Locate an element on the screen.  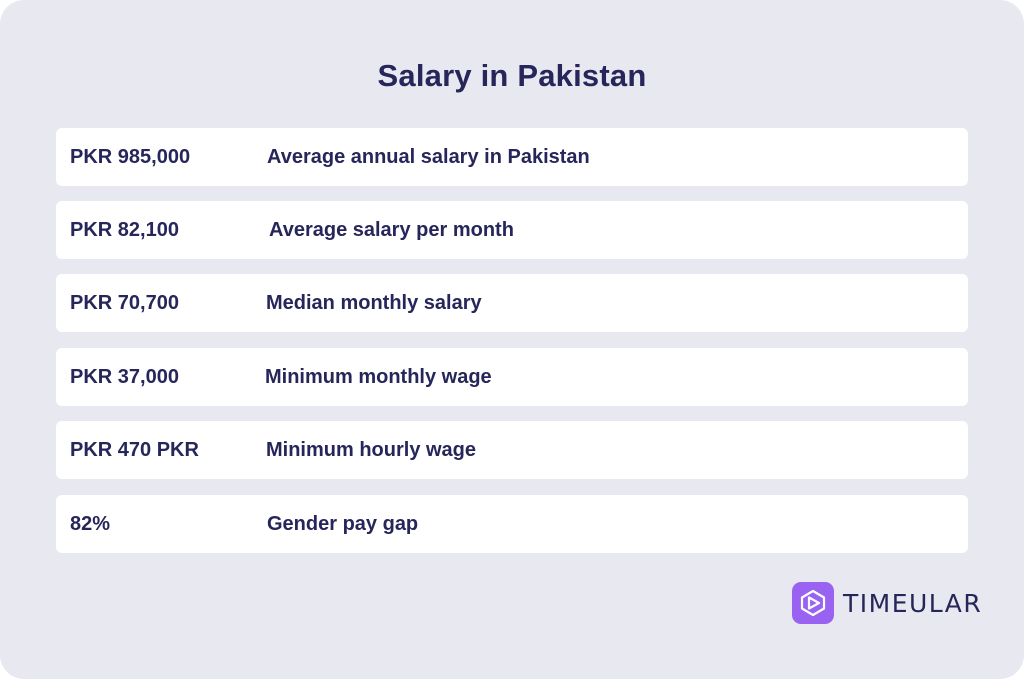
salary-value: PKR 470 PKR is located at coordinates (134, 450).